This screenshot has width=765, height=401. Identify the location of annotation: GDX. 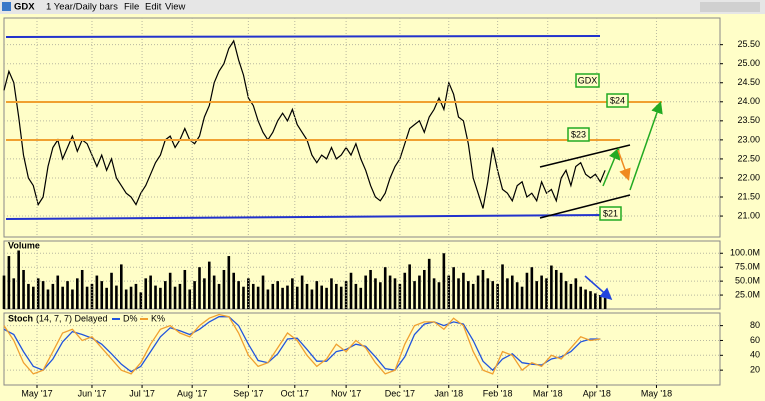
(588, 80).